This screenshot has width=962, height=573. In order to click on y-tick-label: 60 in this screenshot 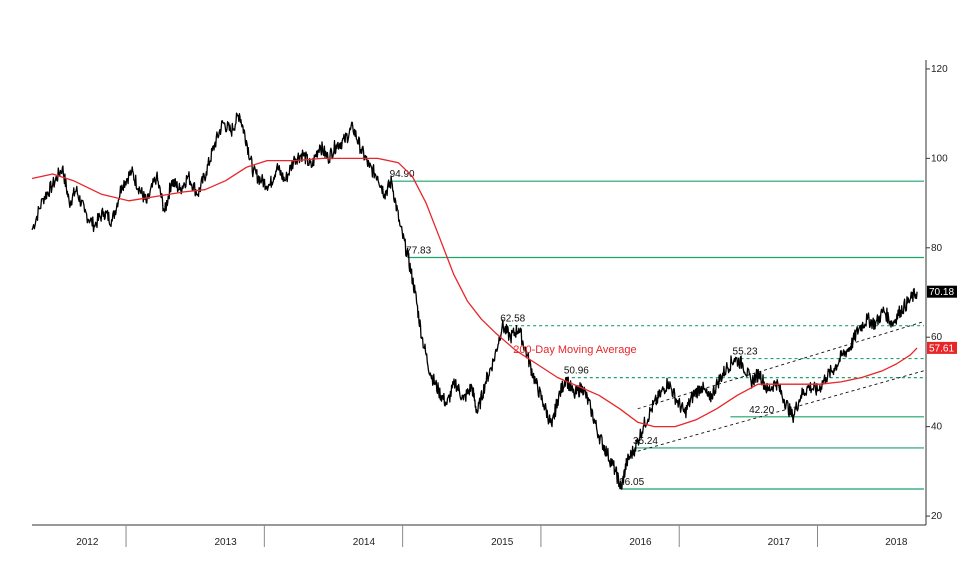, I will do `click(937, 337)`.